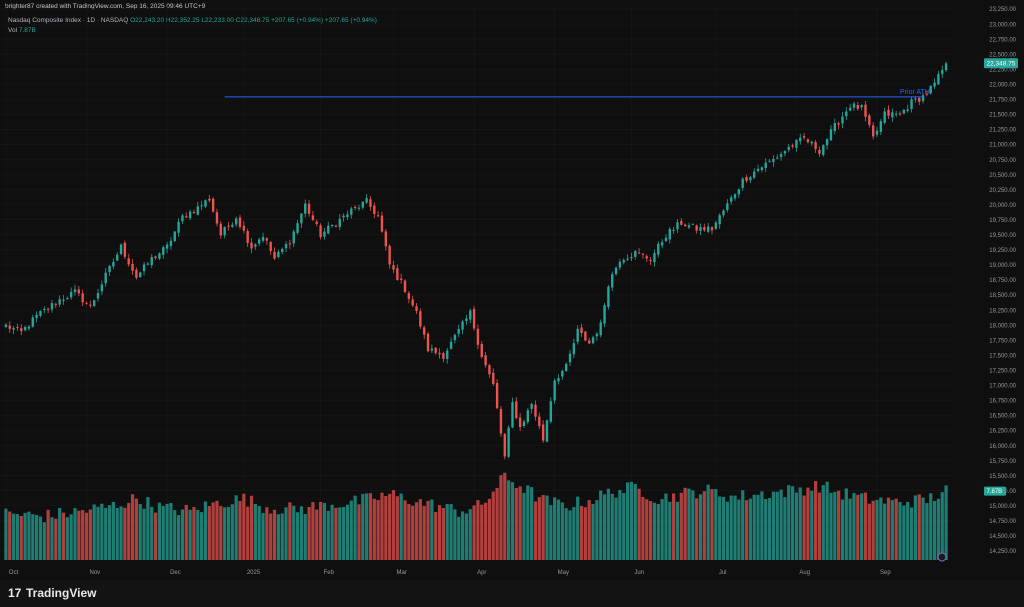 The width and height of the screenshot is (1024, 607). I want to click on time-tick-label: 2025, so click(254, 573).